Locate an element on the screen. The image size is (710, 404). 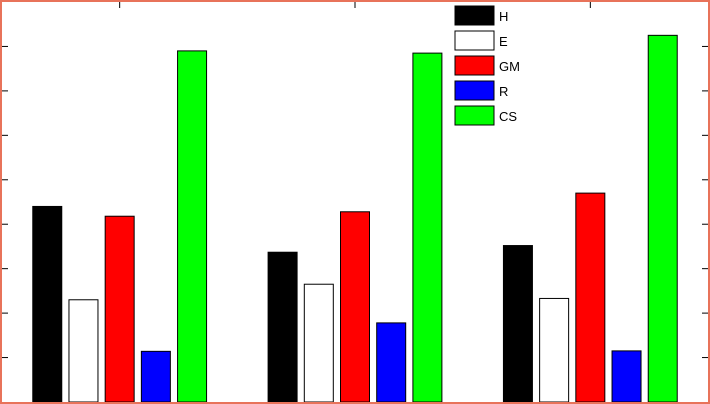
legend-label-r: R is located at coordinates (503, 91).